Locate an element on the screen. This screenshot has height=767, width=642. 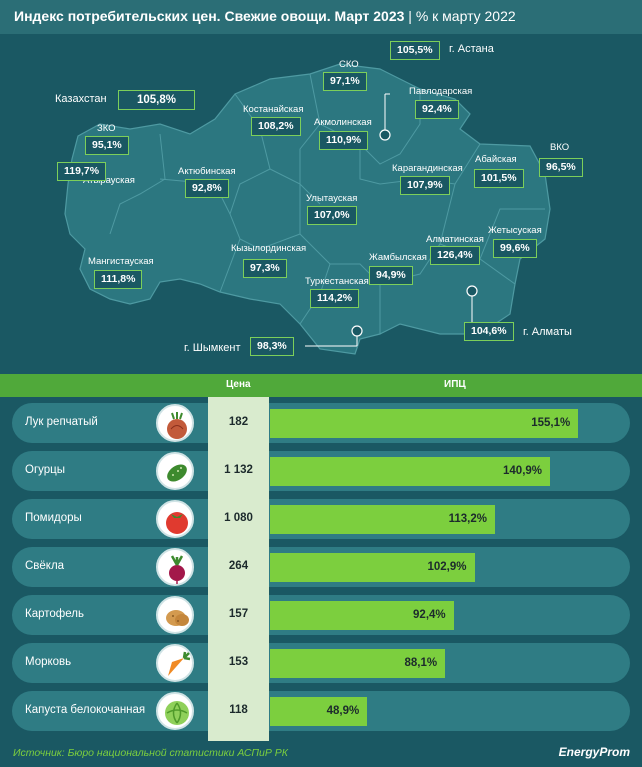
vegetable-name: Свёкла is located at coordinates (45, 566).